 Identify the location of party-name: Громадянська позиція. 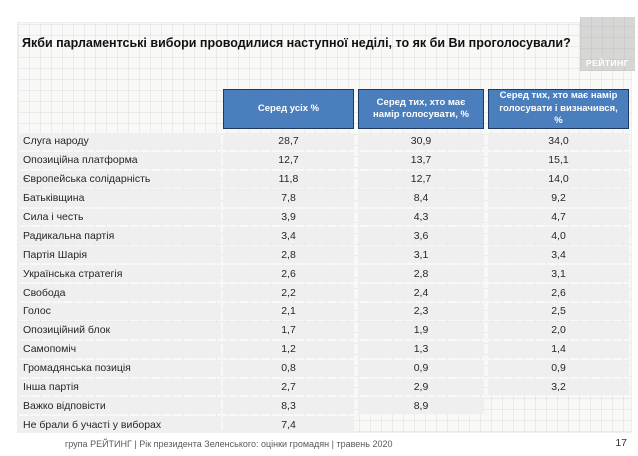
(119, 368).